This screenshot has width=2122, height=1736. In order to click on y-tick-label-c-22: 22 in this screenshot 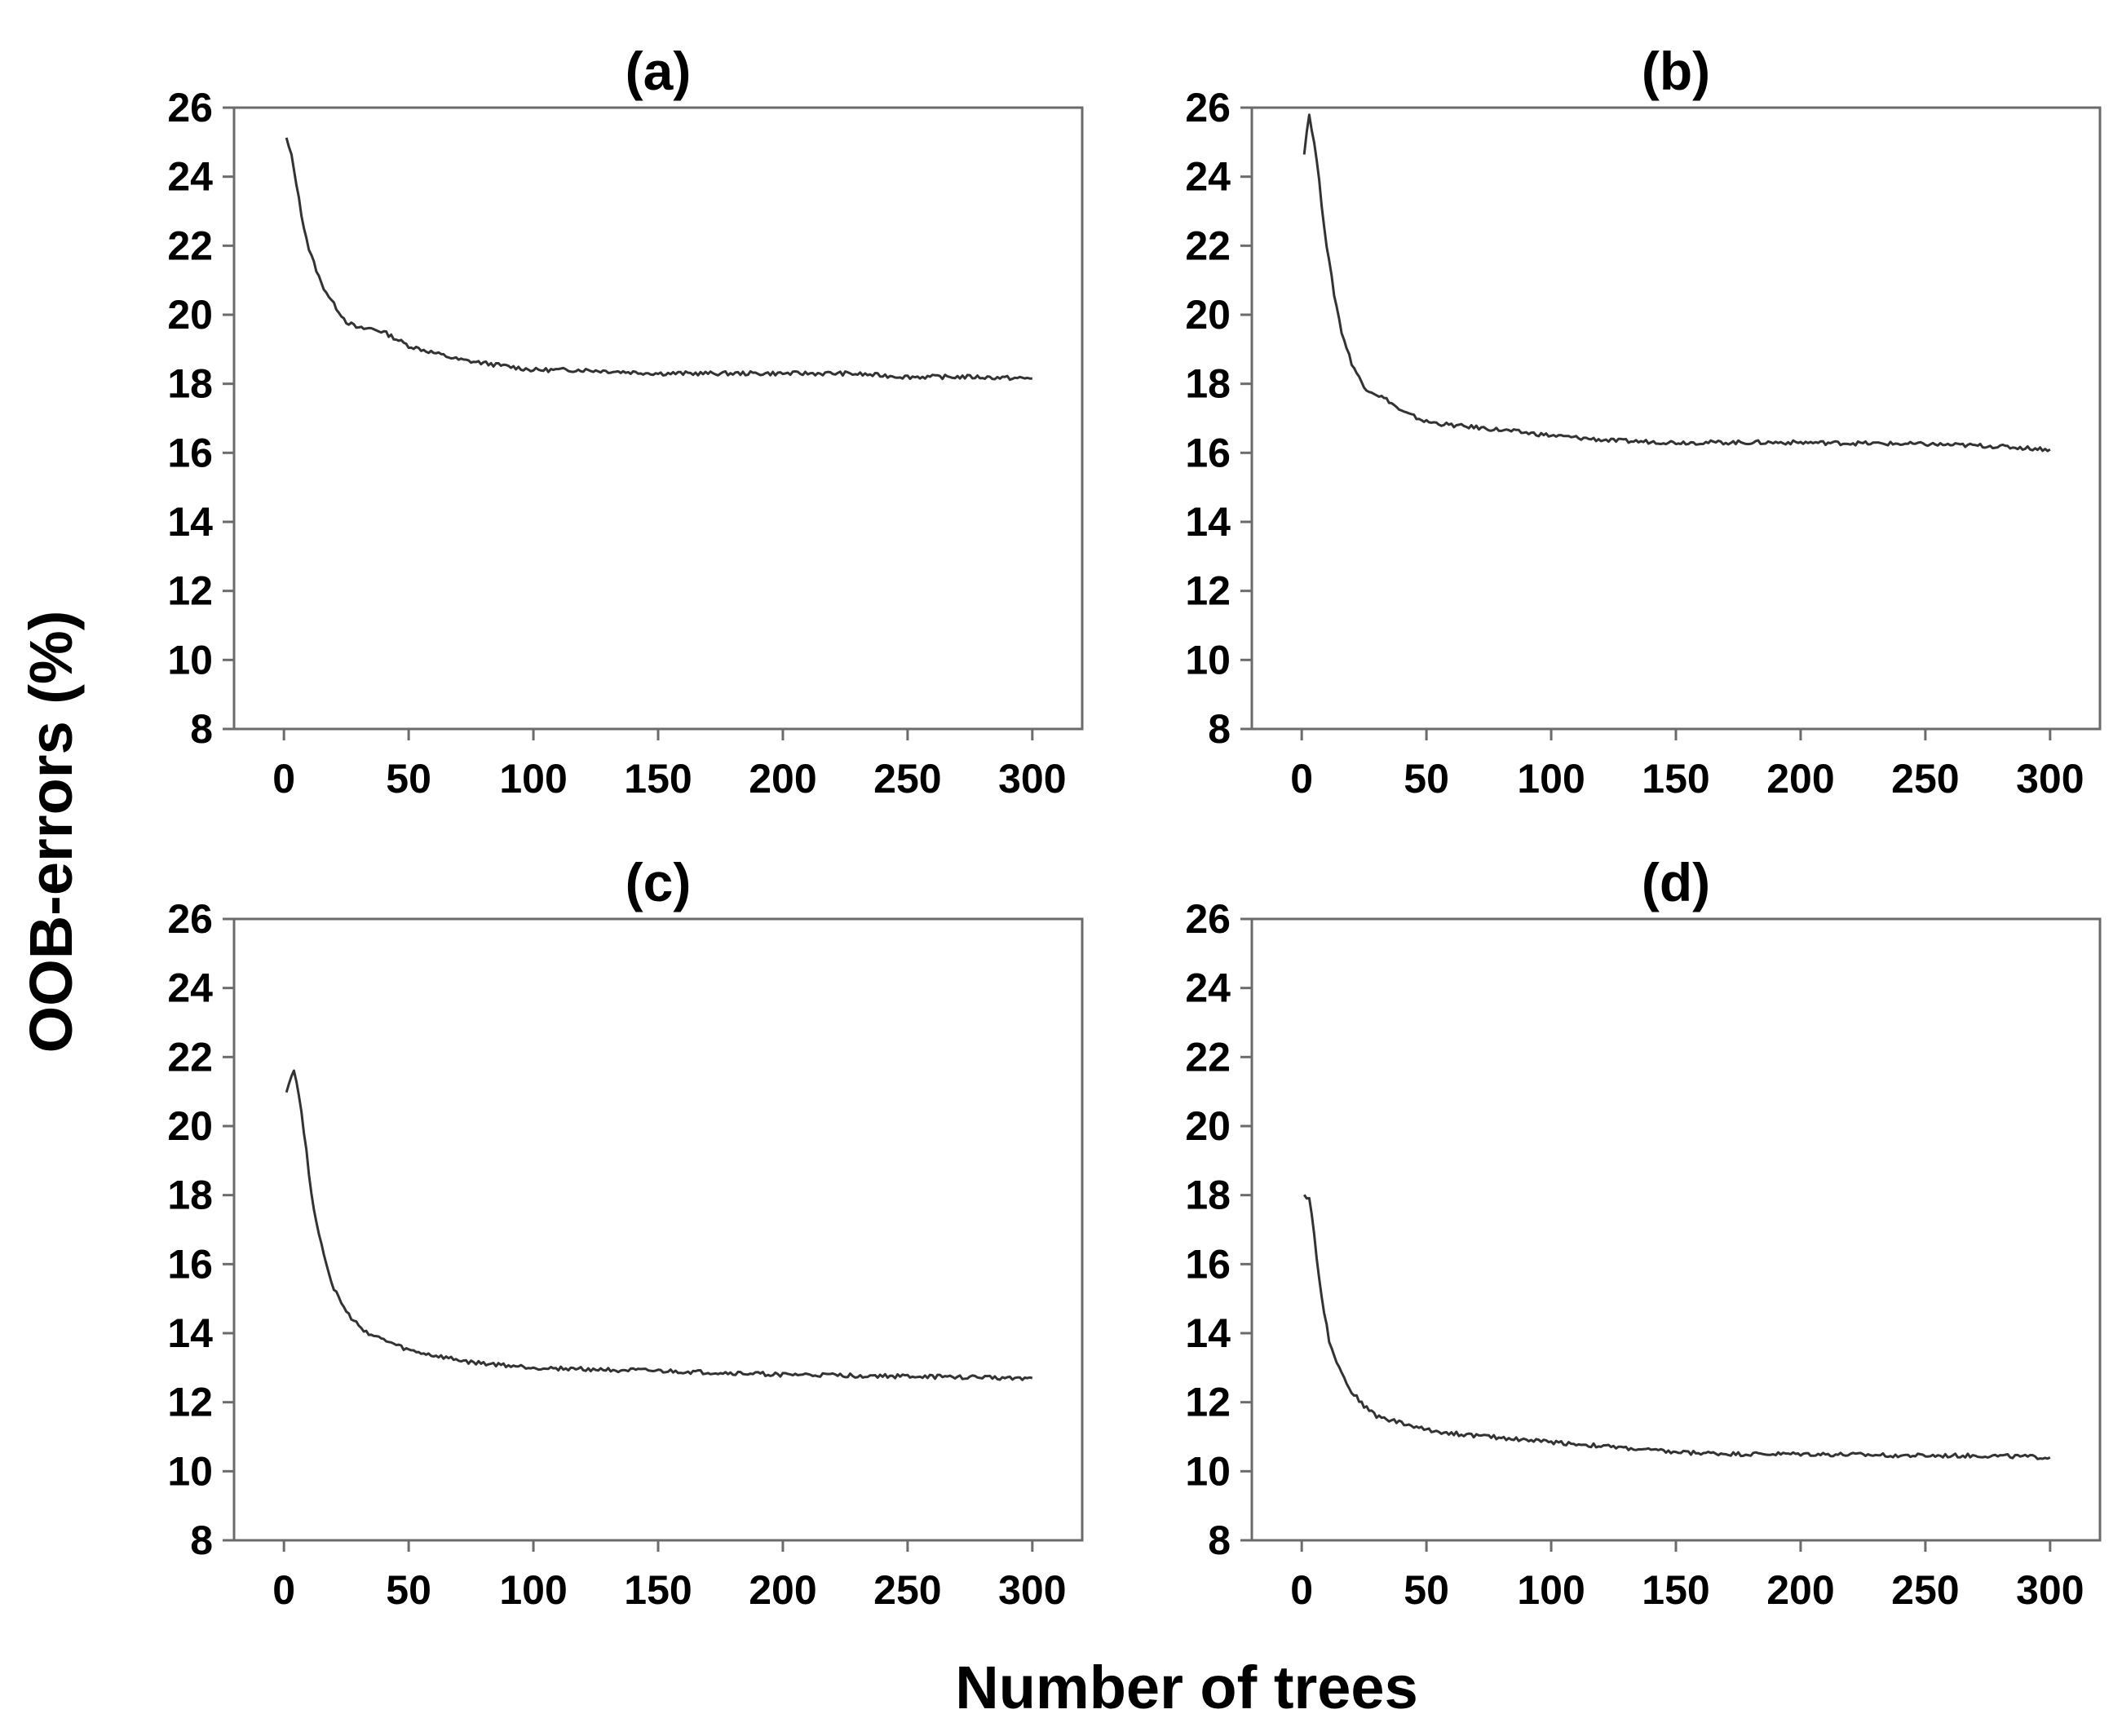, I will do `click(190, 1057)`.